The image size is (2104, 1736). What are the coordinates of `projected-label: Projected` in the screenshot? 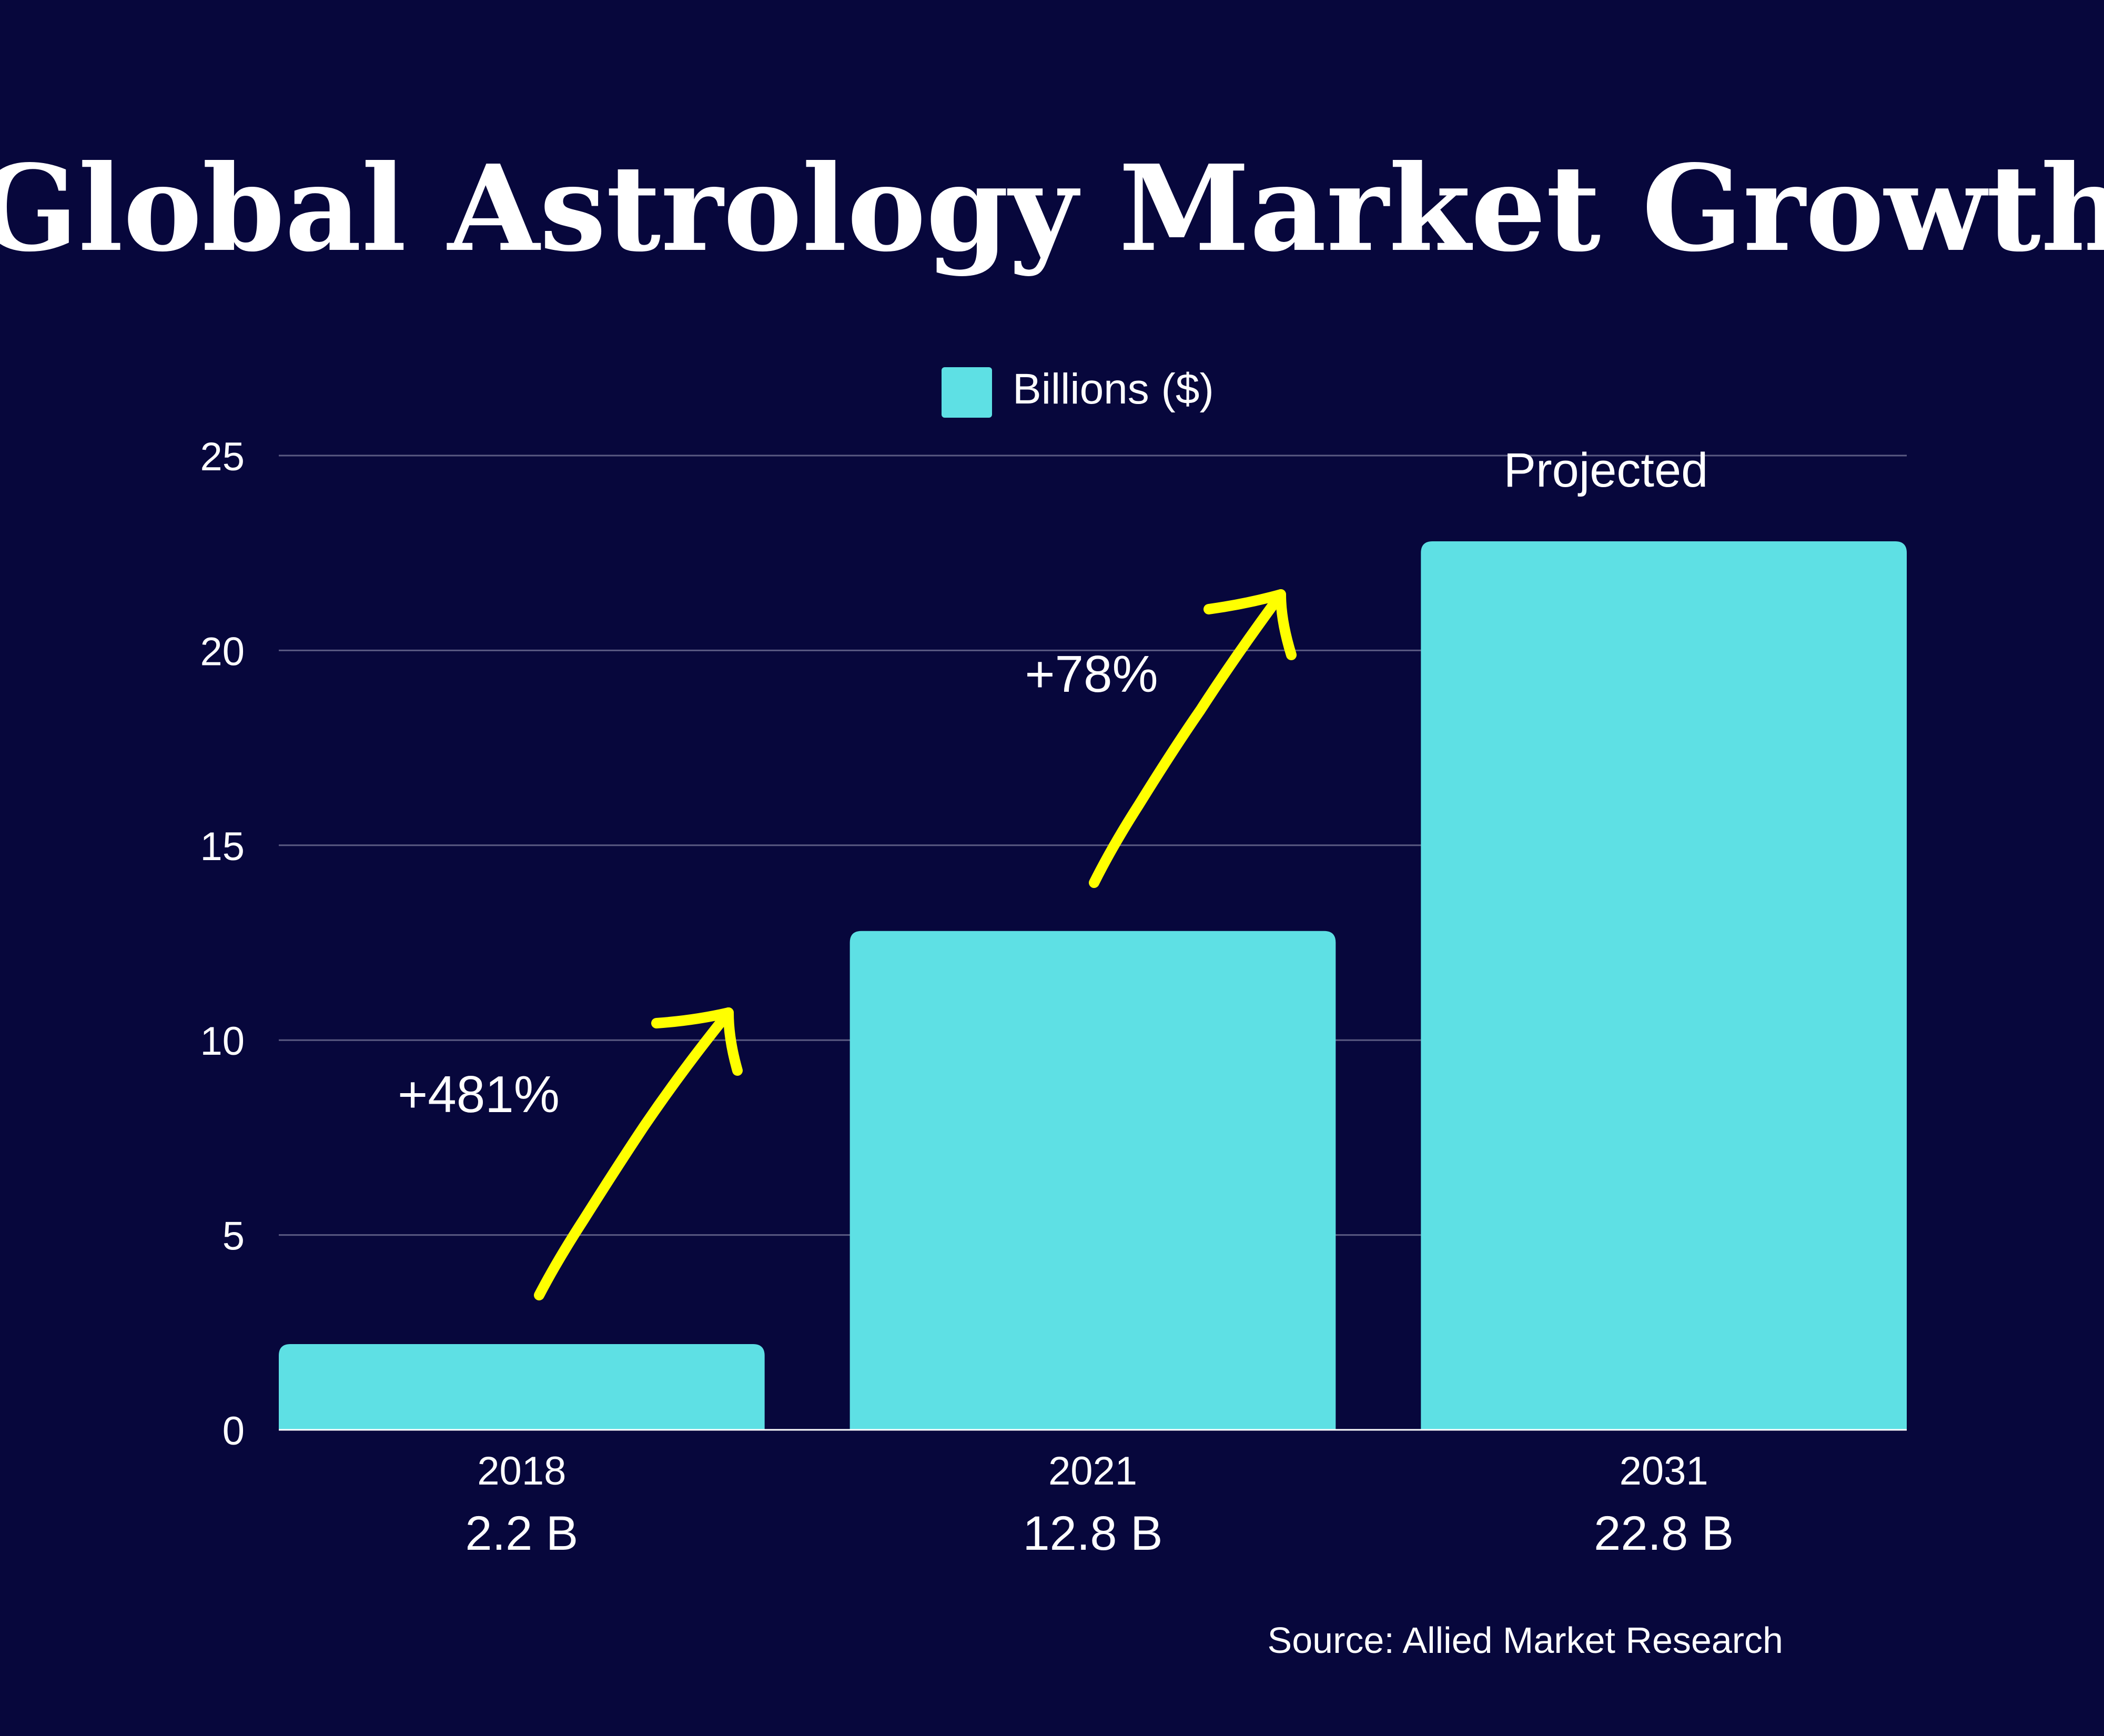 It's located at (1606, 470).